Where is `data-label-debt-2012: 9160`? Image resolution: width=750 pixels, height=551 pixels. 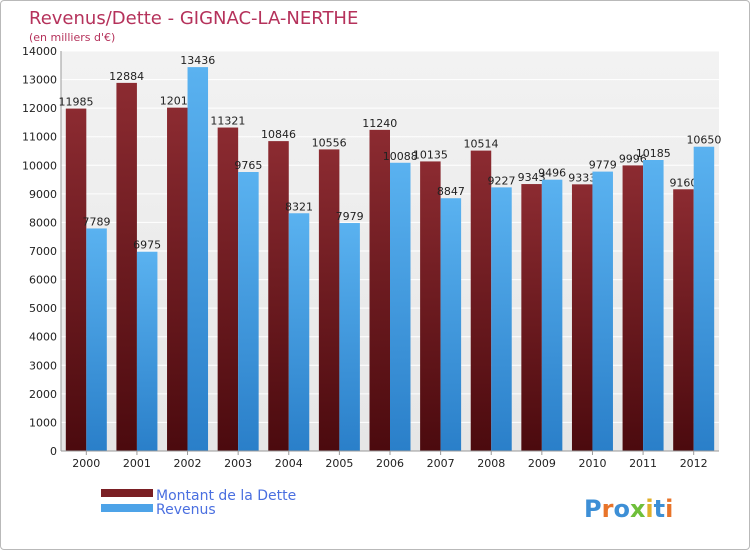
data-label-debt-2012: 9160 is located at coordinates (683, 182).